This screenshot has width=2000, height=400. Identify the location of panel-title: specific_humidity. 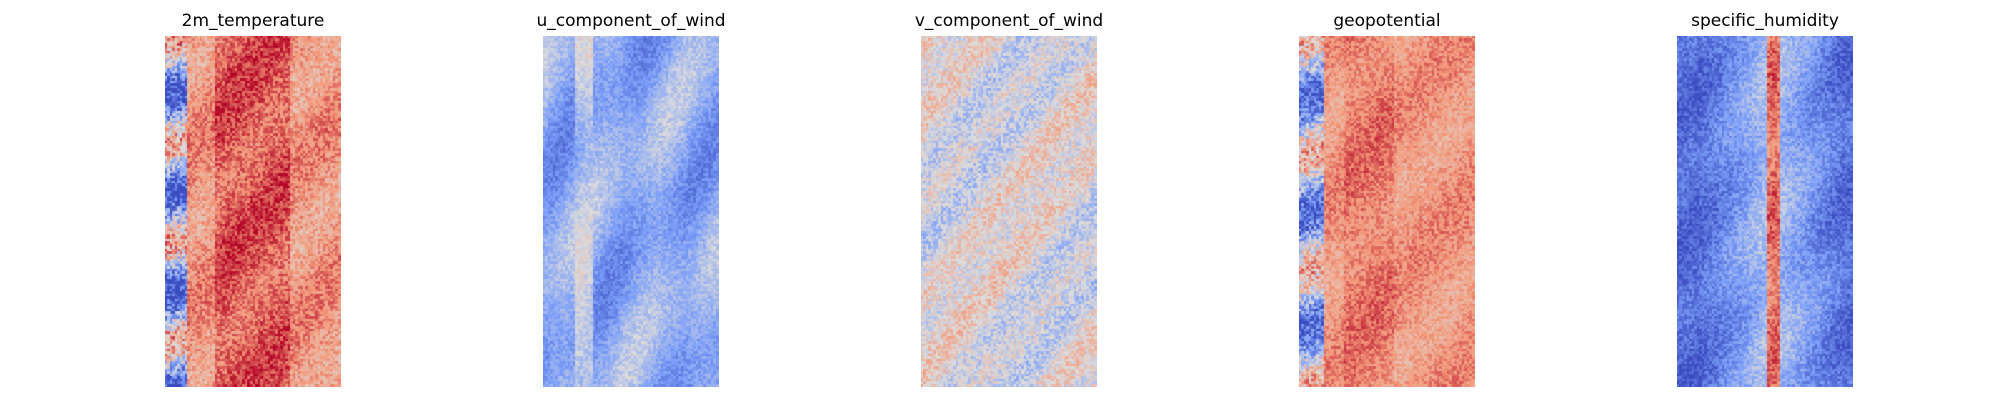
(1765, 21).